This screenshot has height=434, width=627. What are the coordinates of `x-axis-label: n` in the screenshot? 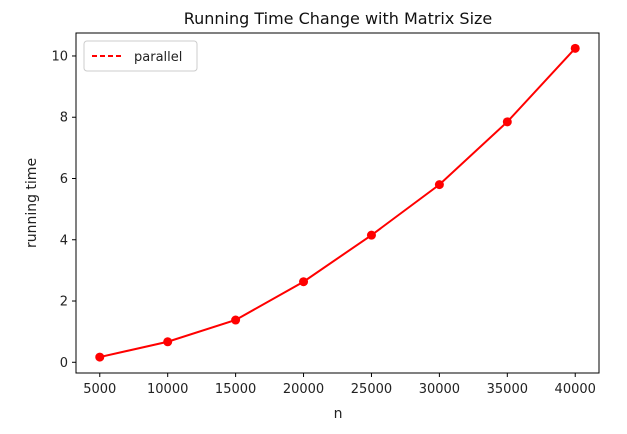 It's located at (338, 414).